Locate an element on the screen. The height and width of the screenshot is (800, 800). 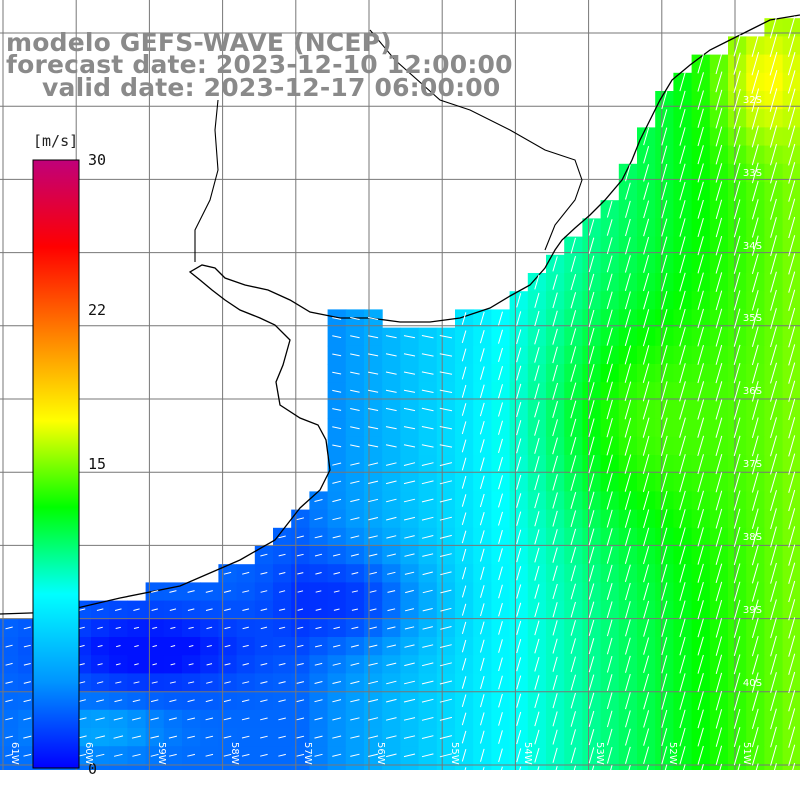
lon-label-52w: 52W is located at coordinates (672, 753).